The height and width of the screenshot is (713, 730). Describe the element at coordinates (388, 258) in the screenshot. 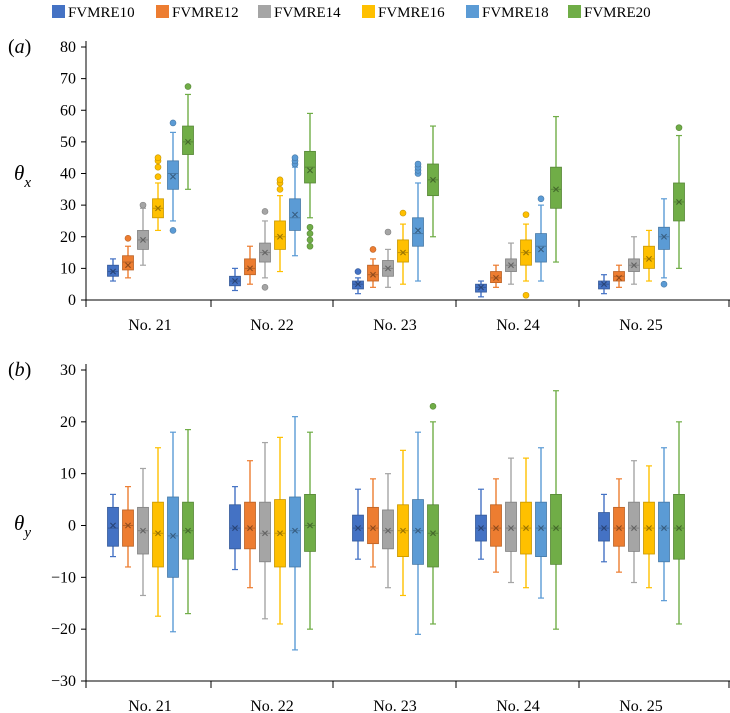

I see `box-FVMRE14-No23` at that location.